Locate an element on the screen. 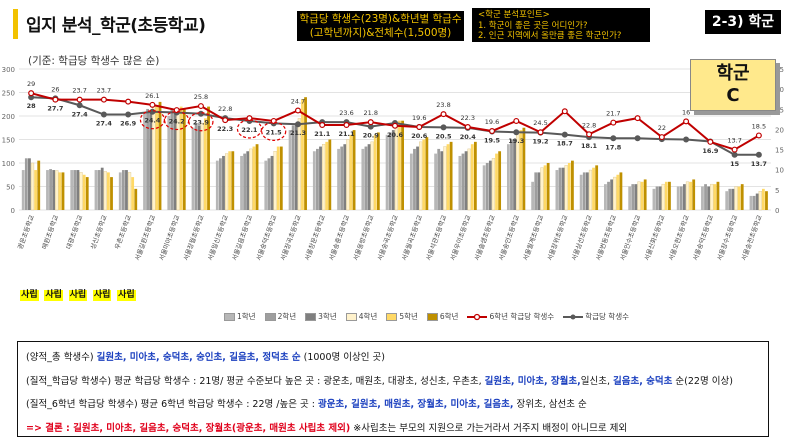  data-label-top: 13.7 is located at coordinates (734, 141).